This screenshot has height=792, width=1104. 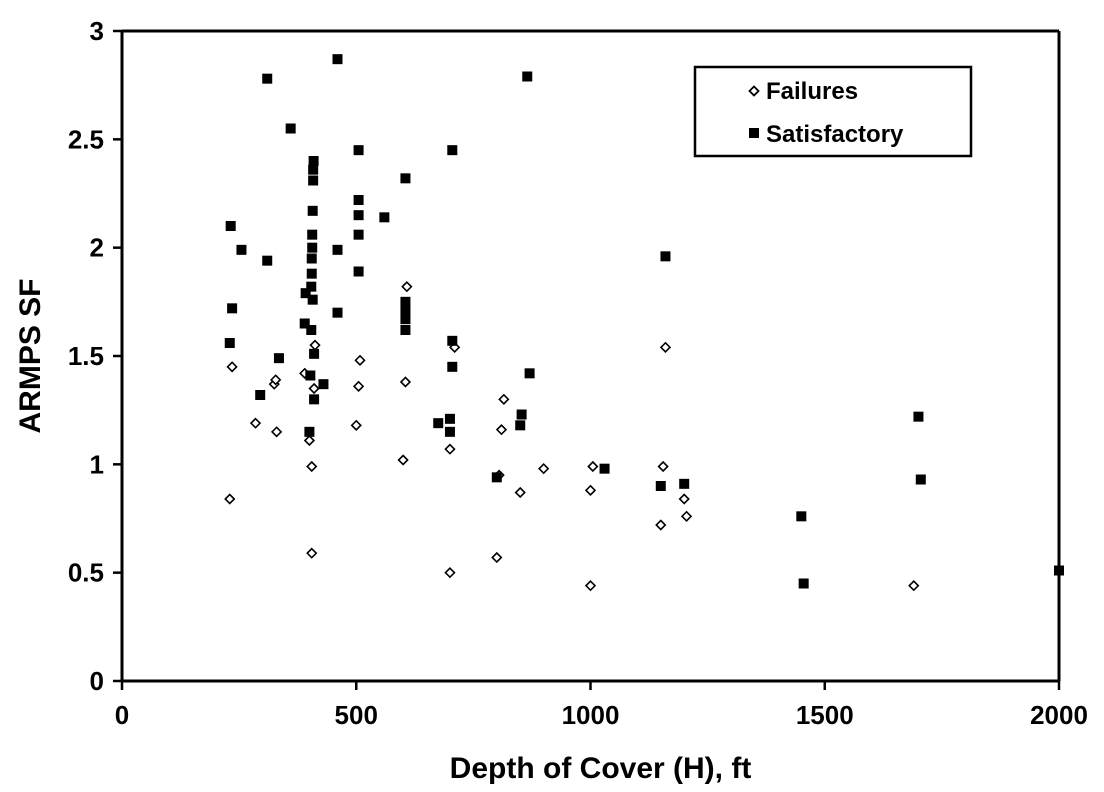 I want to click on x-axis-ticks: 0 500 1000 1500 2000, so click(x=601, y=705).